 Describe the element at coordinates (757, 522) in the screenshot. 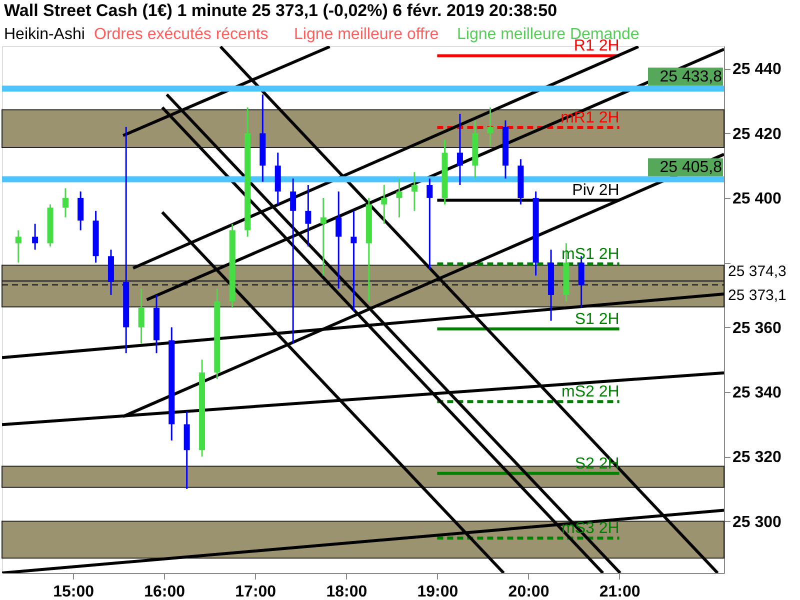

I see `y-tick-label: 25 300` at that location.